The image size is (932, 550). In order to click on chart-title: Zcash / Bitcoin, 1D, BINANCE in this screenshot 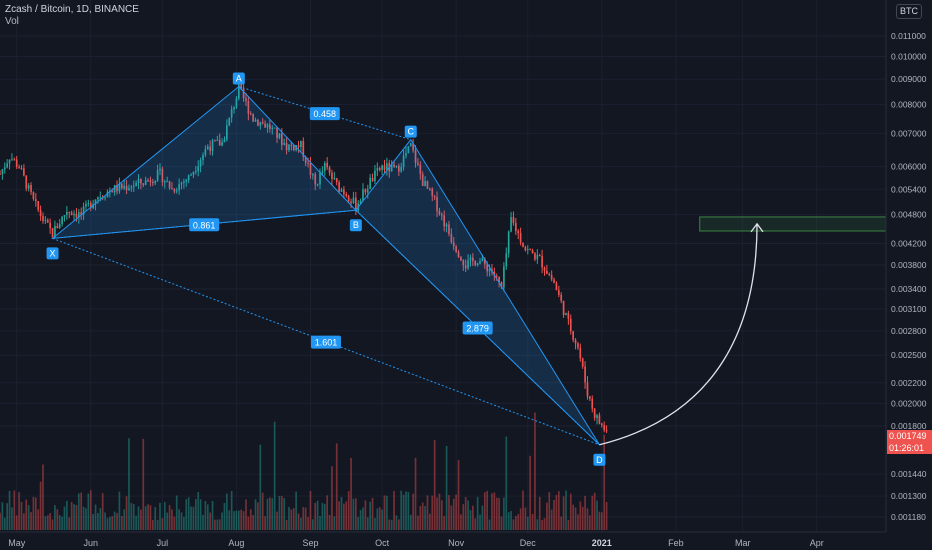, I will do `click(72, 9)`.